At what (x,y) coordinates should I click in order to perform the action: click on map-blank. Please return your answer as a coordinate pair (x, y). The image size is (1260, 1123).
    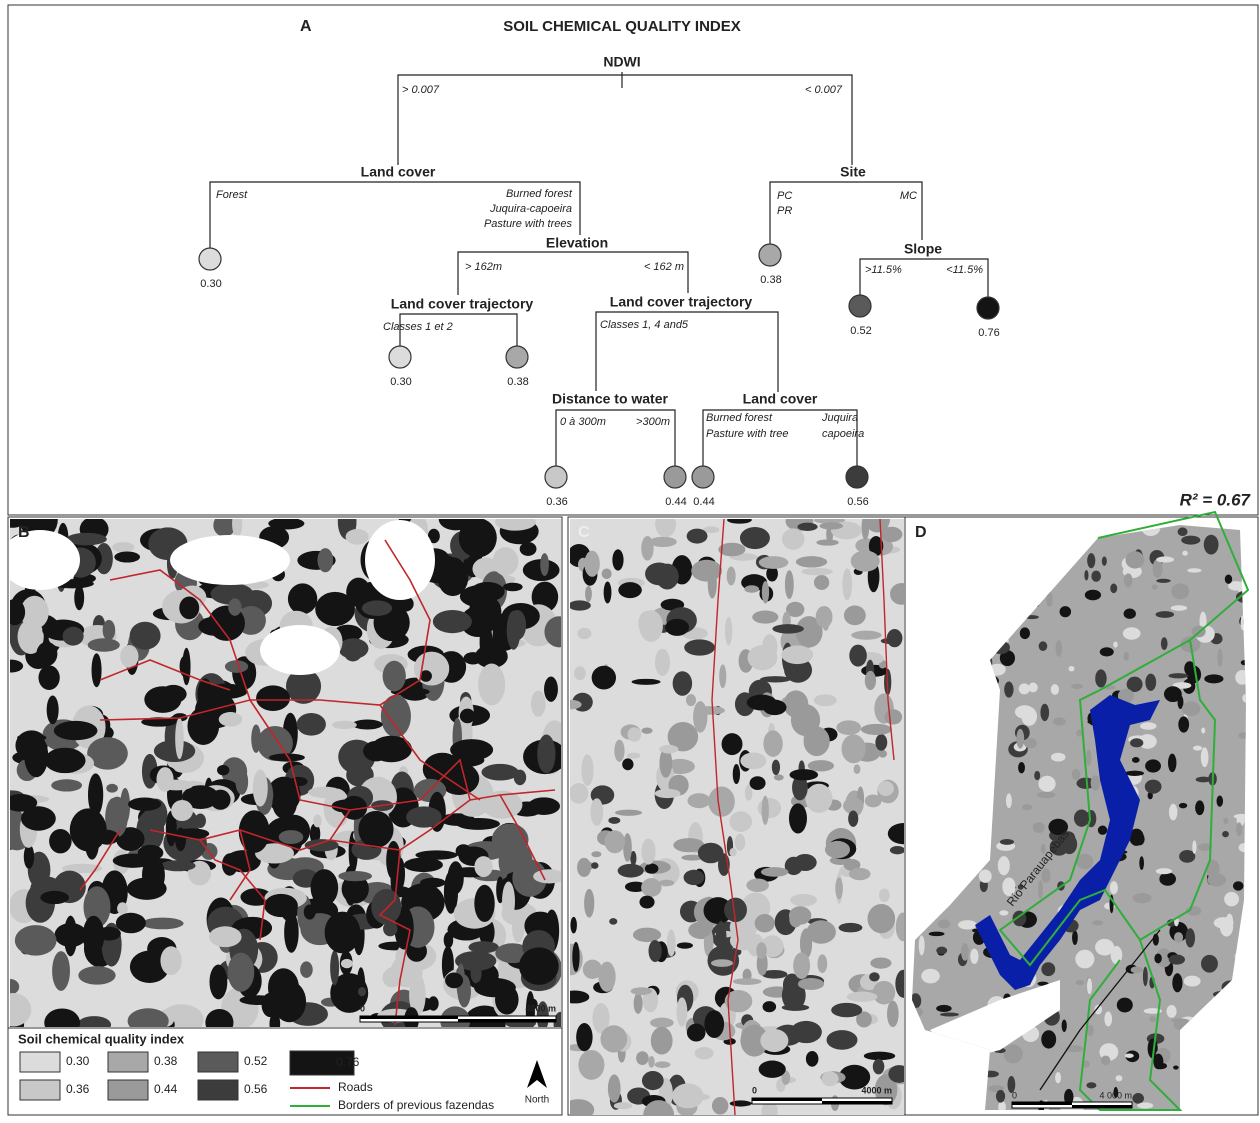
    Looking at the image, I should click on (300, 650).